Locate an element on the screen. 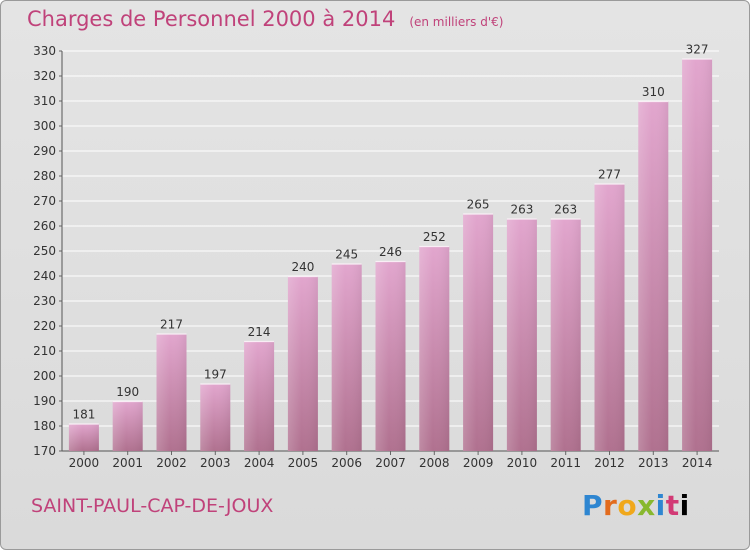 This screenshot has height=550, width=750. y-tick-label: 320 is located at coordinates (44, 76).